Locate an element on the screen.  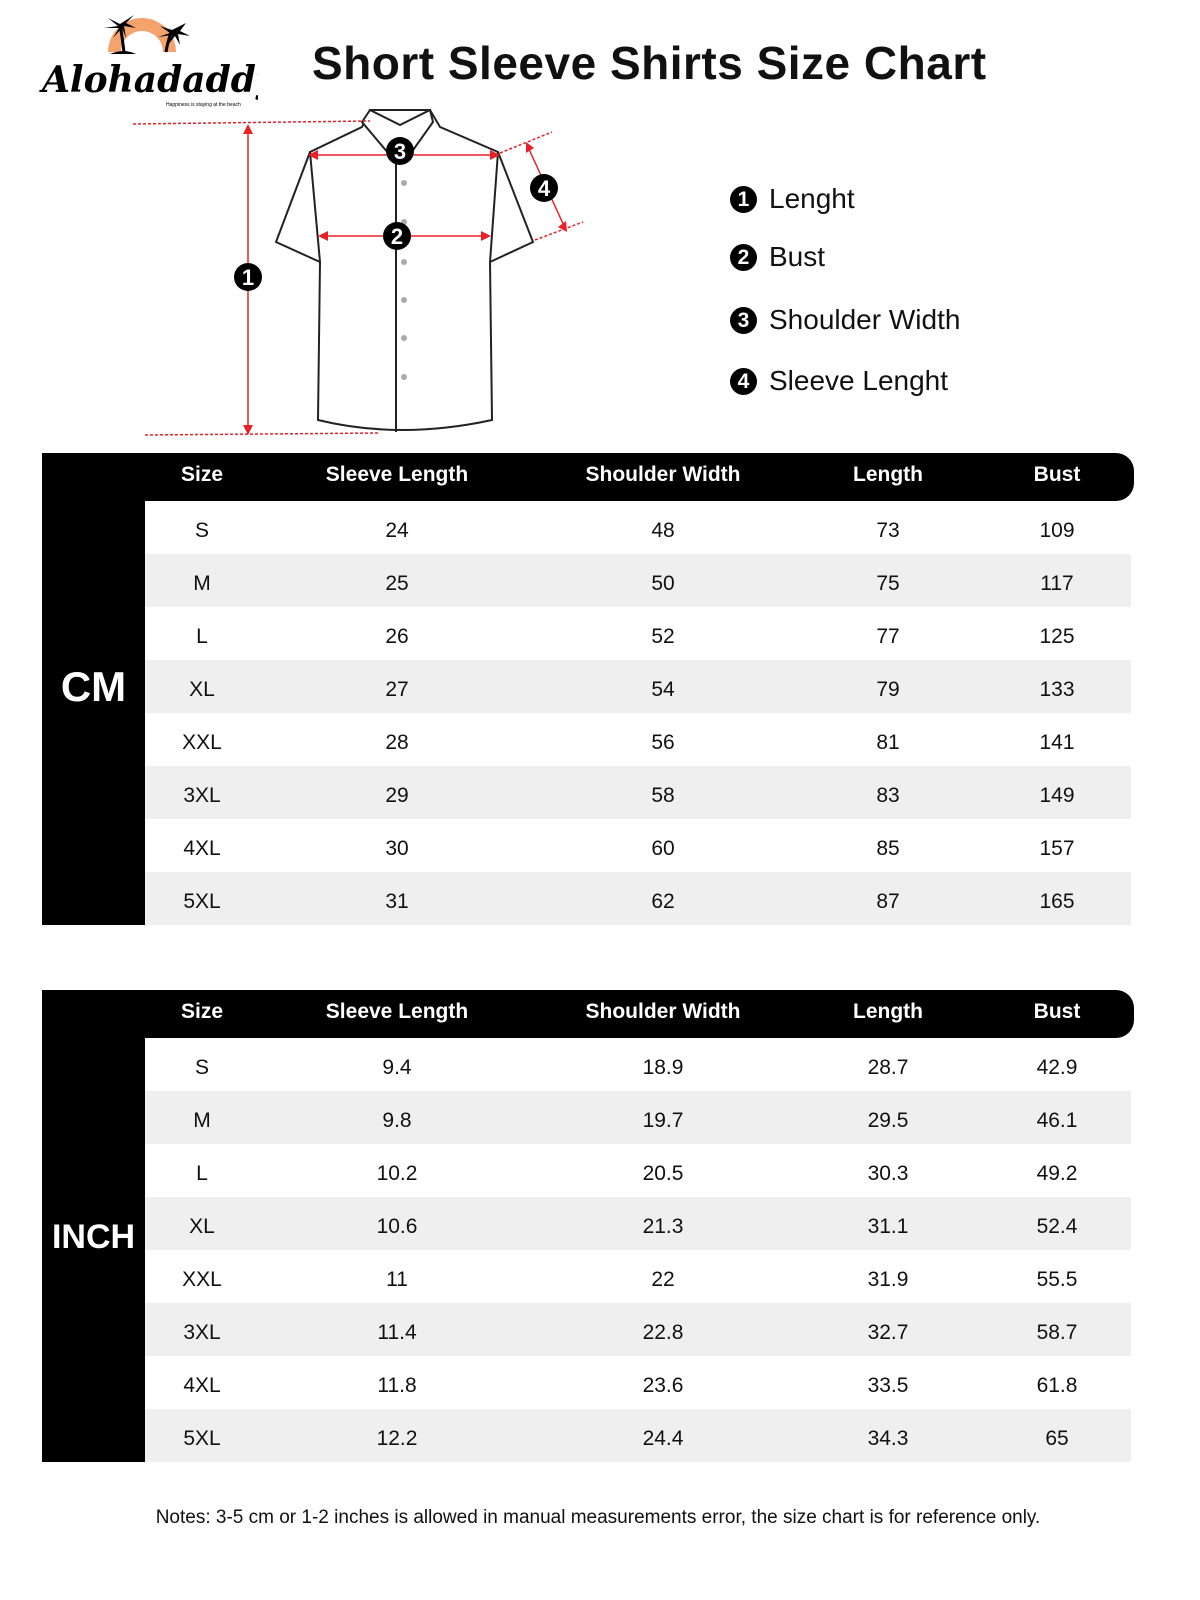
table-cell: 31.1 is located at coordinates (888, 1226).